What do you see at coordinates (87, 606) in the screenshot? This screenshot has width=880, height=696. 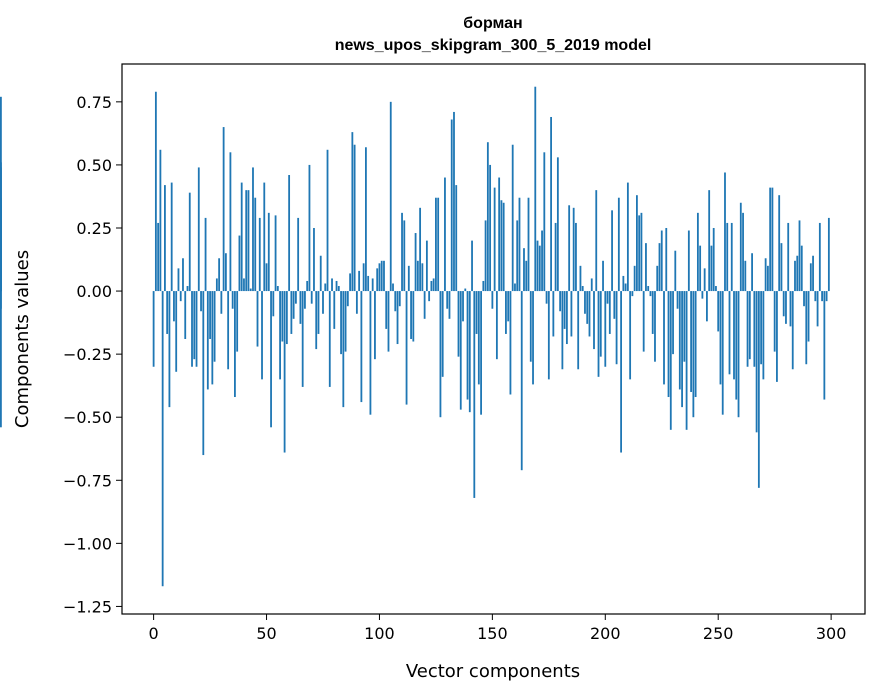 I see `y-tick-label: −1.25` at bounding box center [87, 606].